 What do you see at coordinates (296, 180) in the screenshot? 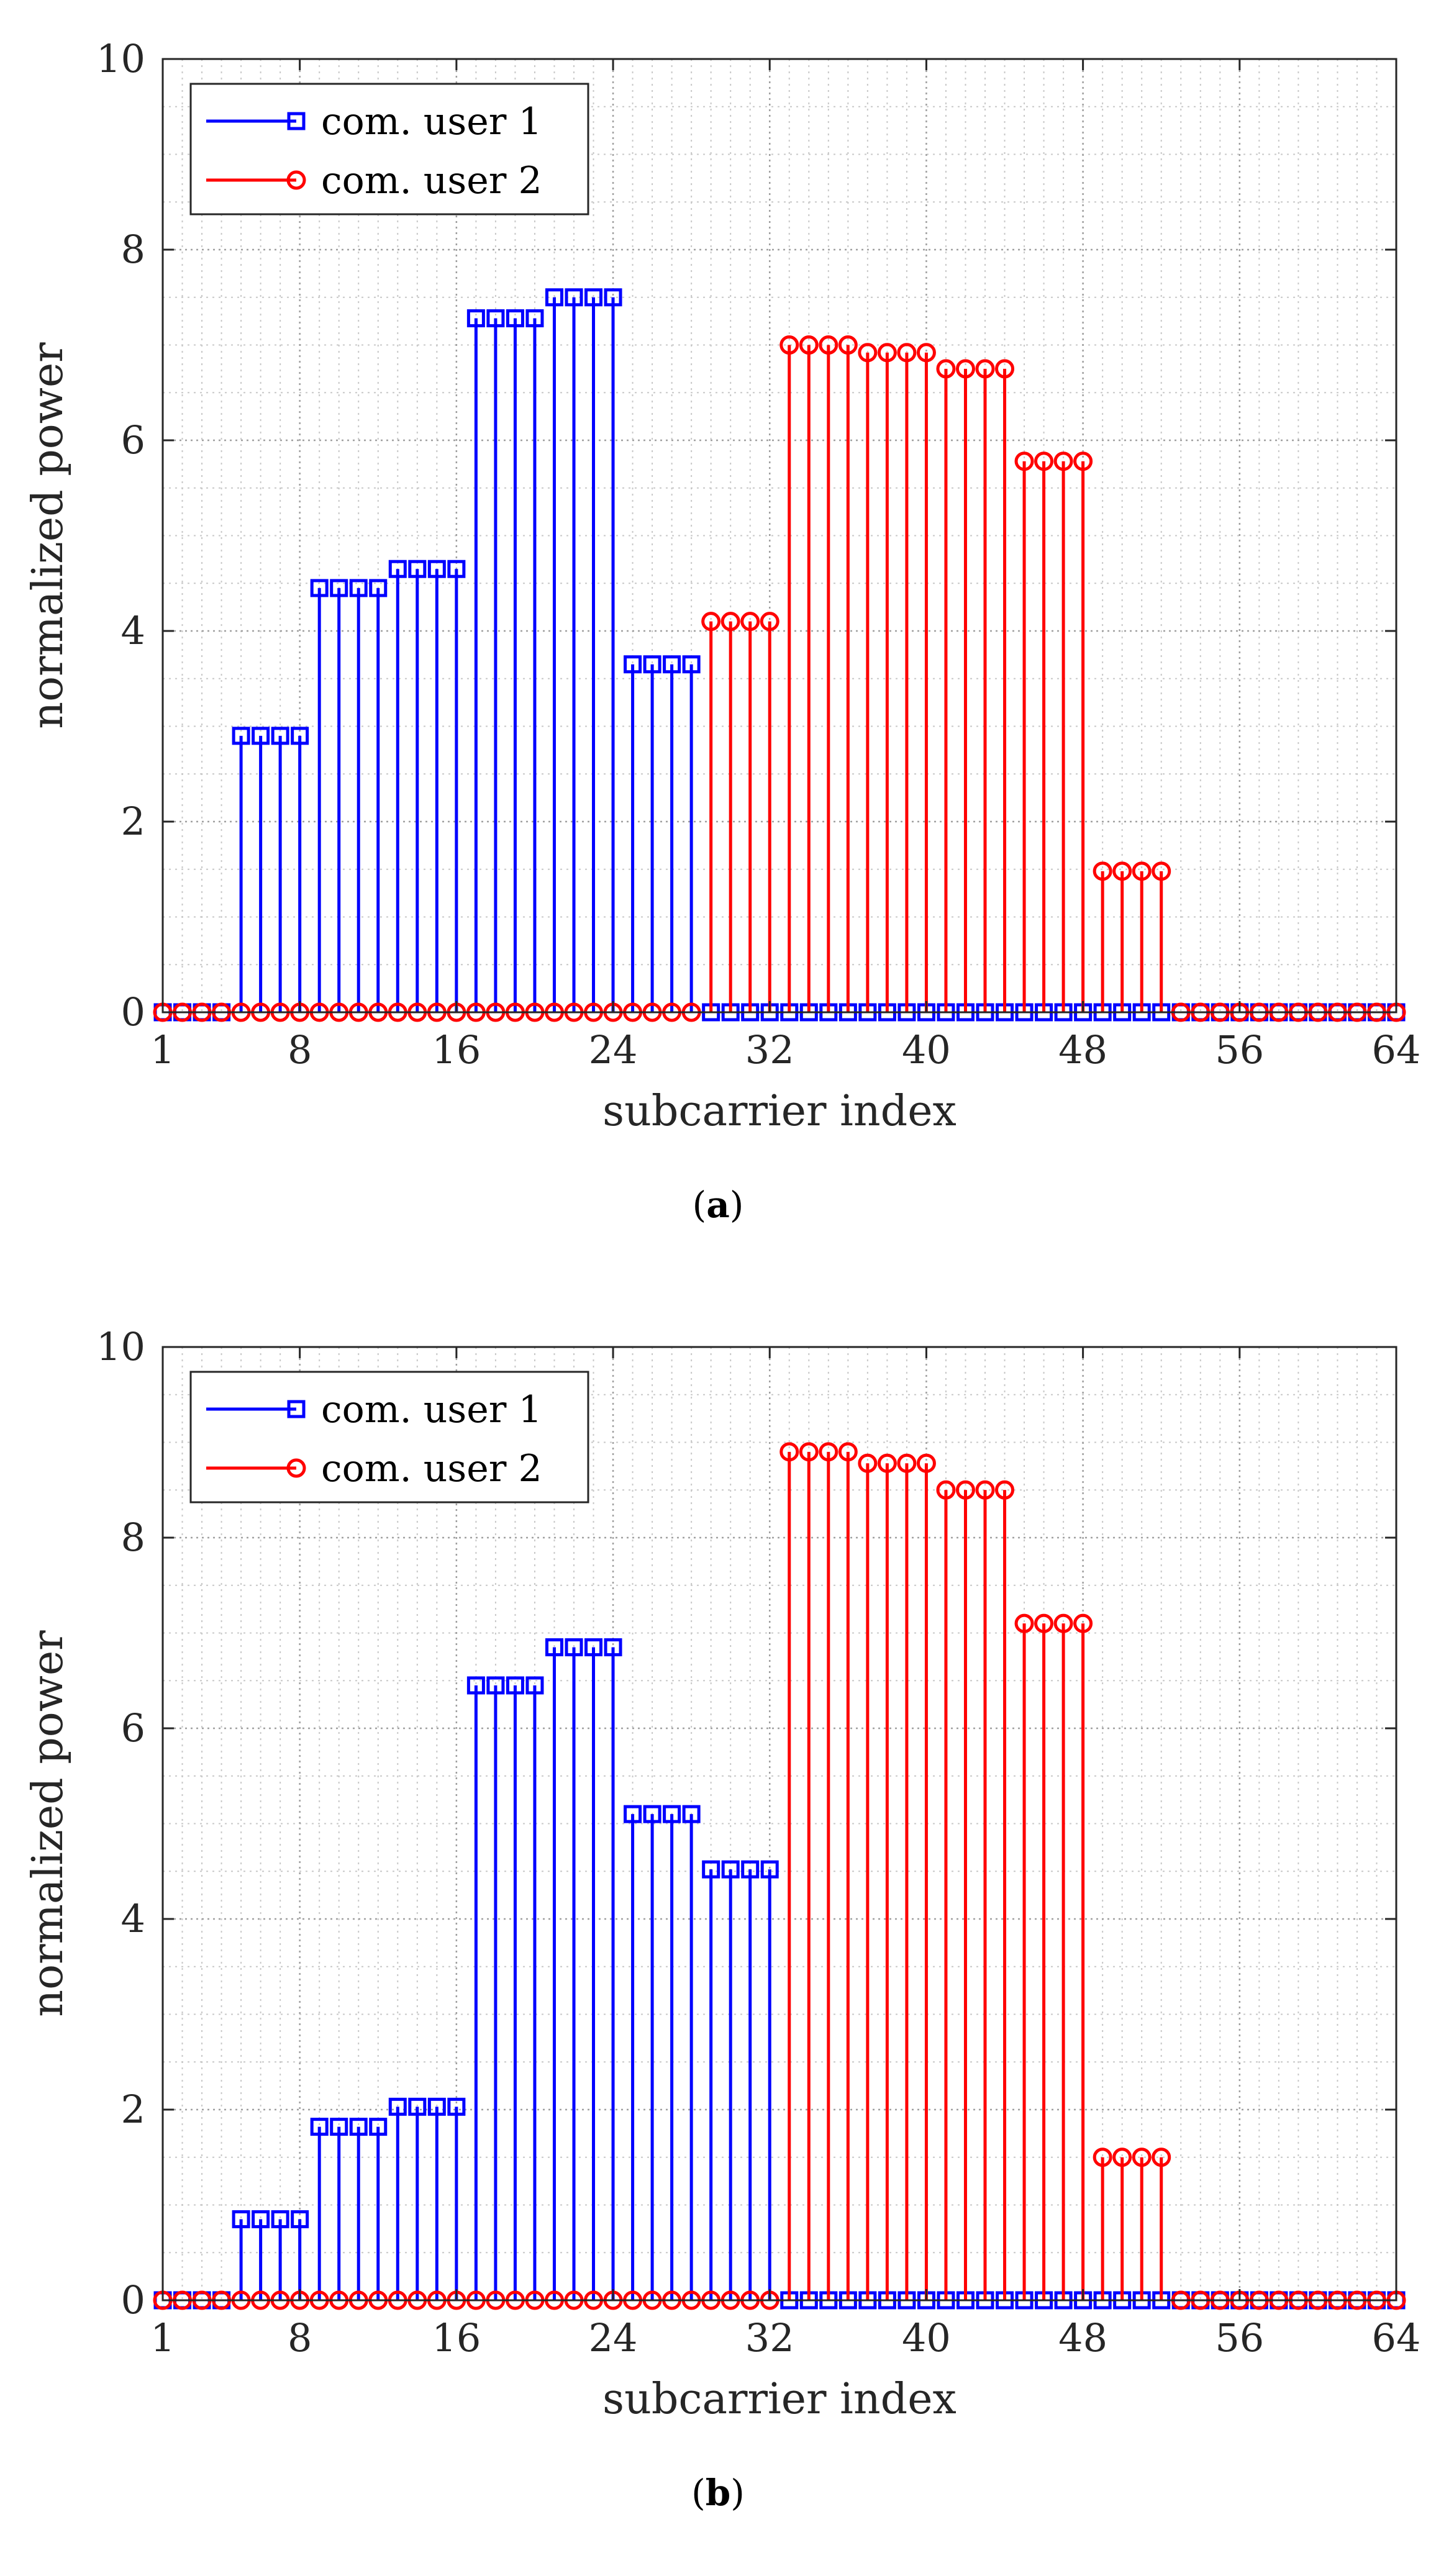
I see `legend-marker-circle` at bounding box center [296, 180].